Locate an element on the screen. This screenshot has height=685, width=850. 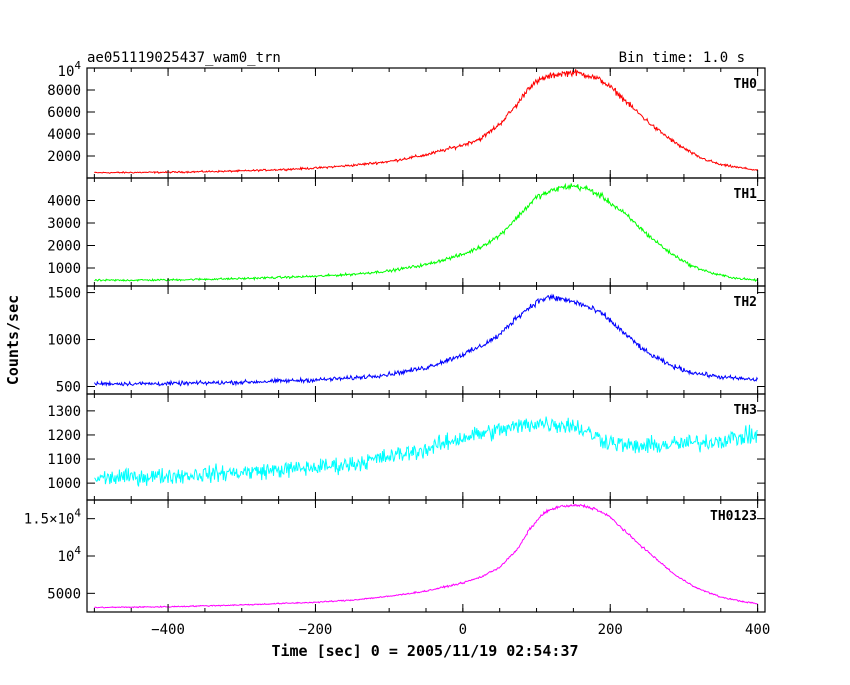
panel-label-th2: TH2 is located at coordinates (745, 302).